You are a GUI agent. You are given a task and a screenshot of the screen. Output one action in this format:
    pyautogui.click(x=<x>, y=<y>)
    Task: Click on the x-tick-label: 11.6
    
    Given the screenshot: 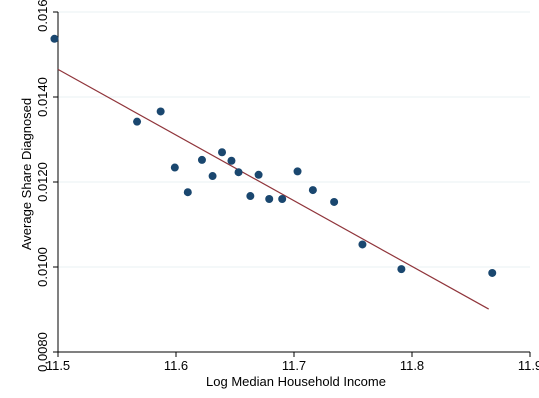 What is the action you would take?
    pyautogui.click(x=176, y=365)
    